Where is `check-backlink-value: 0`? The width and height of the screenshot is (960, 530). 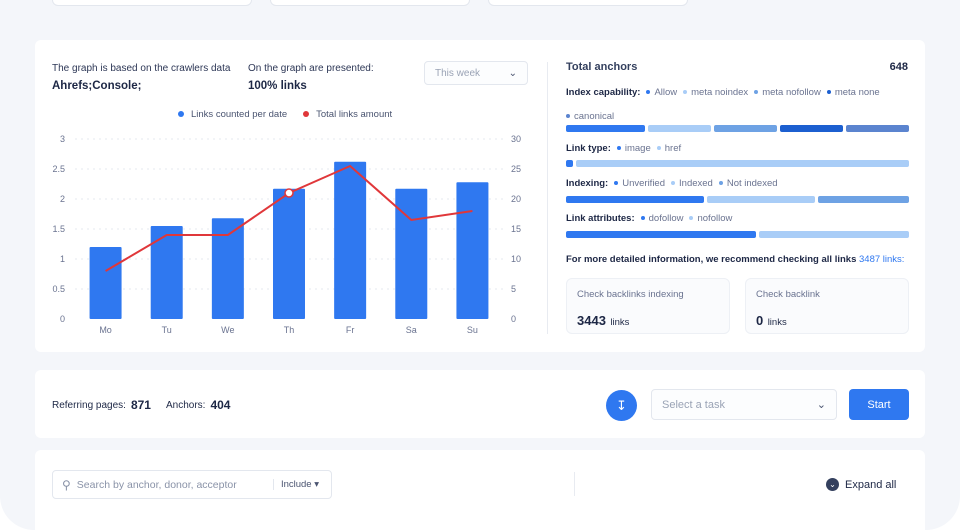 check-backlink-value: 0 is located at coordinates (760, 320).